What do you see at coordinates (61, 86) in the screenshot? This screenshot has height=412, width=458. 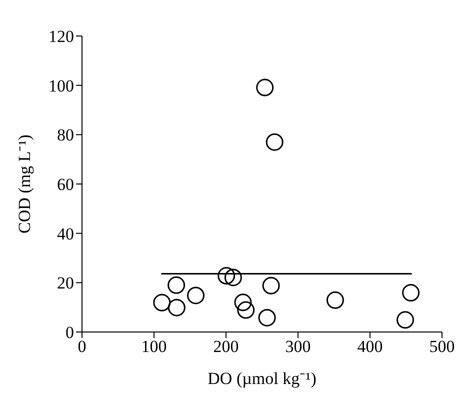 I see `y-tick-label: 100` at bounding box center [61, 86].